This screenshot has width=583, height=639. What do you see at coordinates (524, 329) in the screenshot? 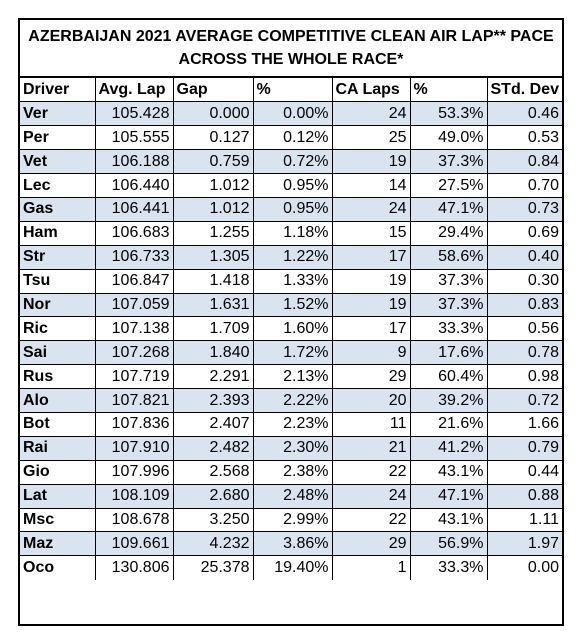
I see `cell-std-dev: 0.56` at bounding box center [524, 329].